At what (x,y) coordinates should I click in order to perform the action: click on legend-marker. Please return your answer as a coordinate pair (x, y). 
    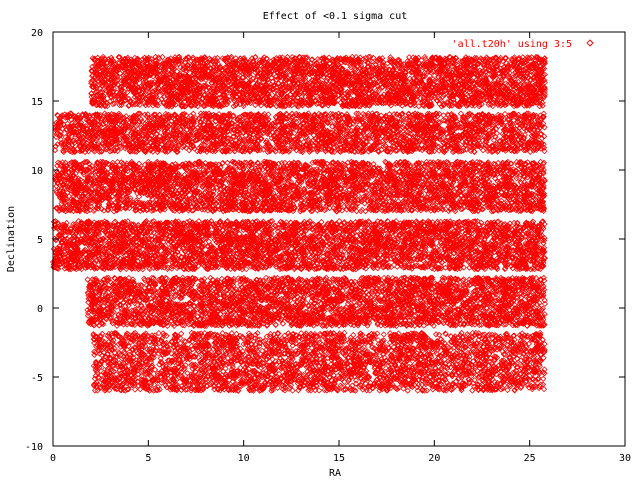
    Looking at the image, I should click on (590, 43).